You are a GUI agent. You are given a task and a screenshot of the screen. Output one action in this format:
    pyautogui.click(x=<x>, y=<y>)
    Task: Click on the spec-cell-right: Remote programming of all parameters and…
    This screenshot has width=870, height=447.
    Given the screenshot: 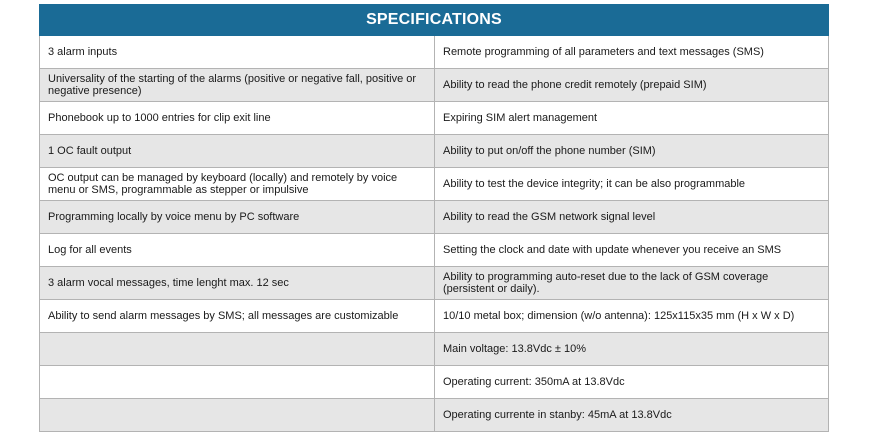 What is the action you would take?
    pyautogui.click(x=603, y=52)
    